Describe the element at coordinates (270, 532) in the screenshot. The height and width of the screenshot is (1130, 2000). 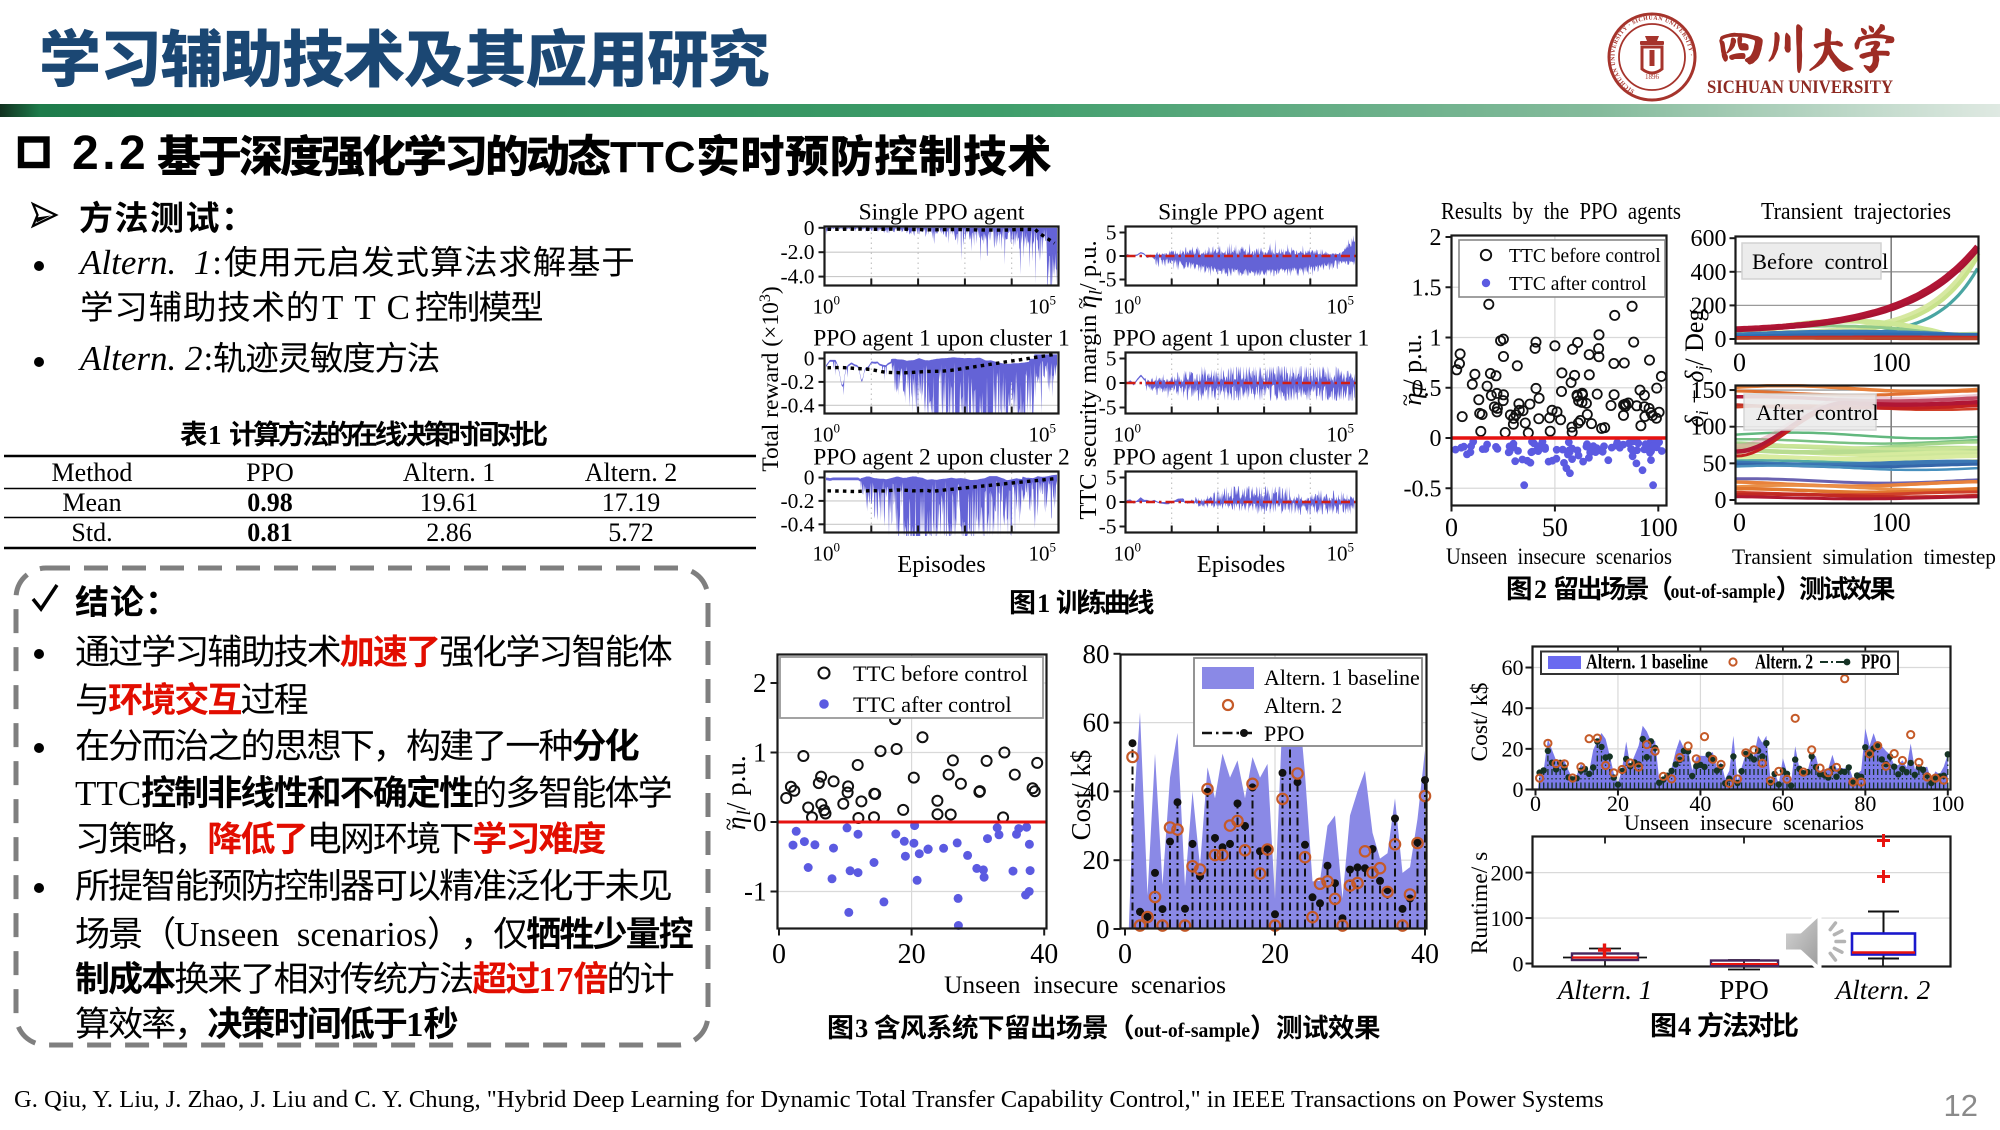
I see `svg-text: 0.81` at that location.